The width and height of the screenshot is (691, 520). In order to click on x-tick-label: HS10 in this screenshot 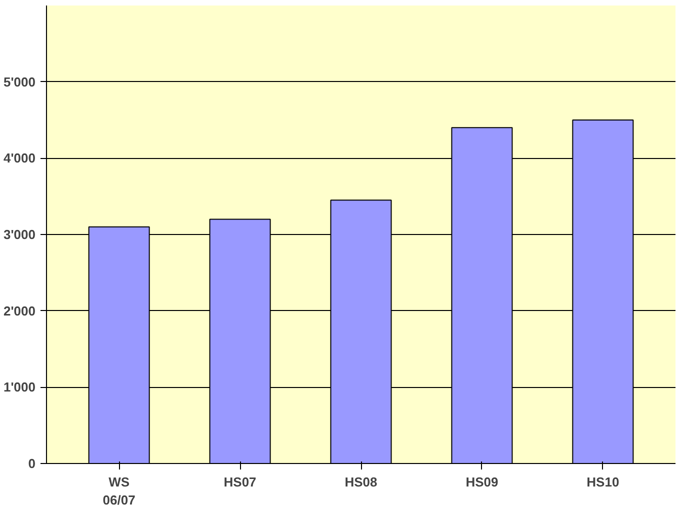, I will do `click(603, 482)`.